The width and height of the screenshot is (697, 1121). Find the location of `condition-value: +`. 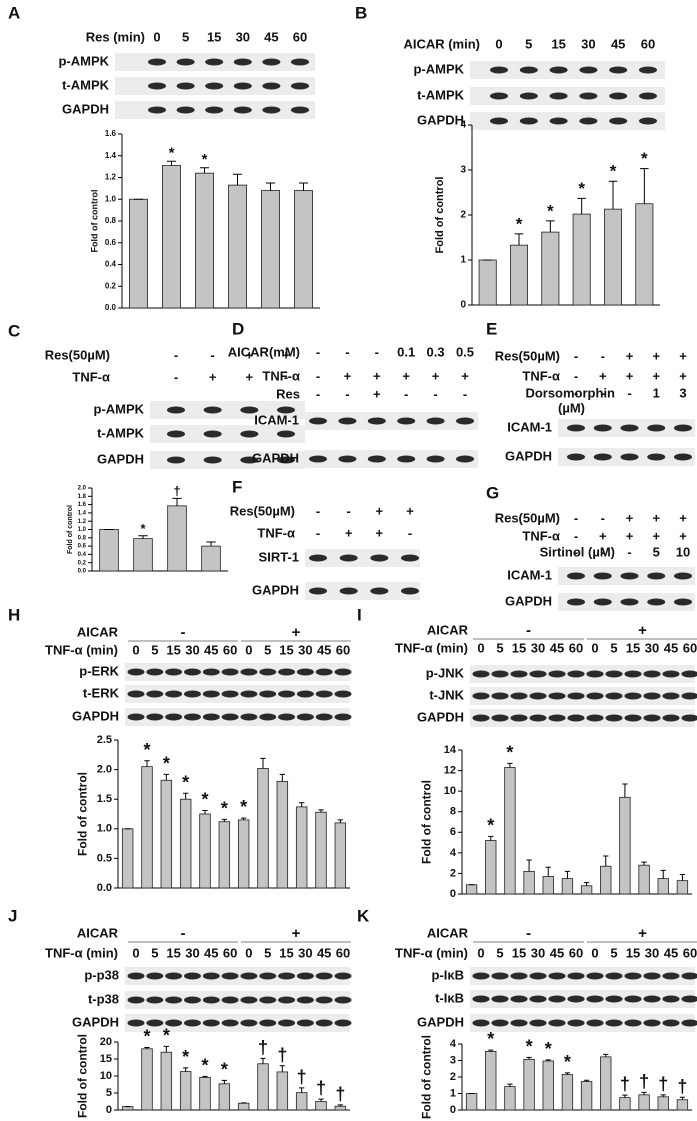

condition-value: + is located at coordinates (630, 375).